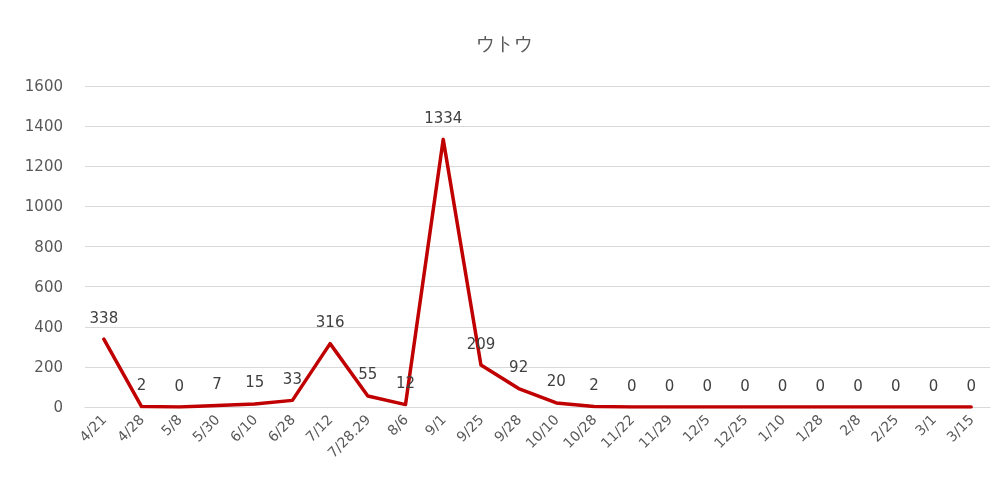 This screenshot has height=493, width=1008. Describe the element at coordinates (48, 326) in the screenshot. I see `y-tick-label: 400` at that location.